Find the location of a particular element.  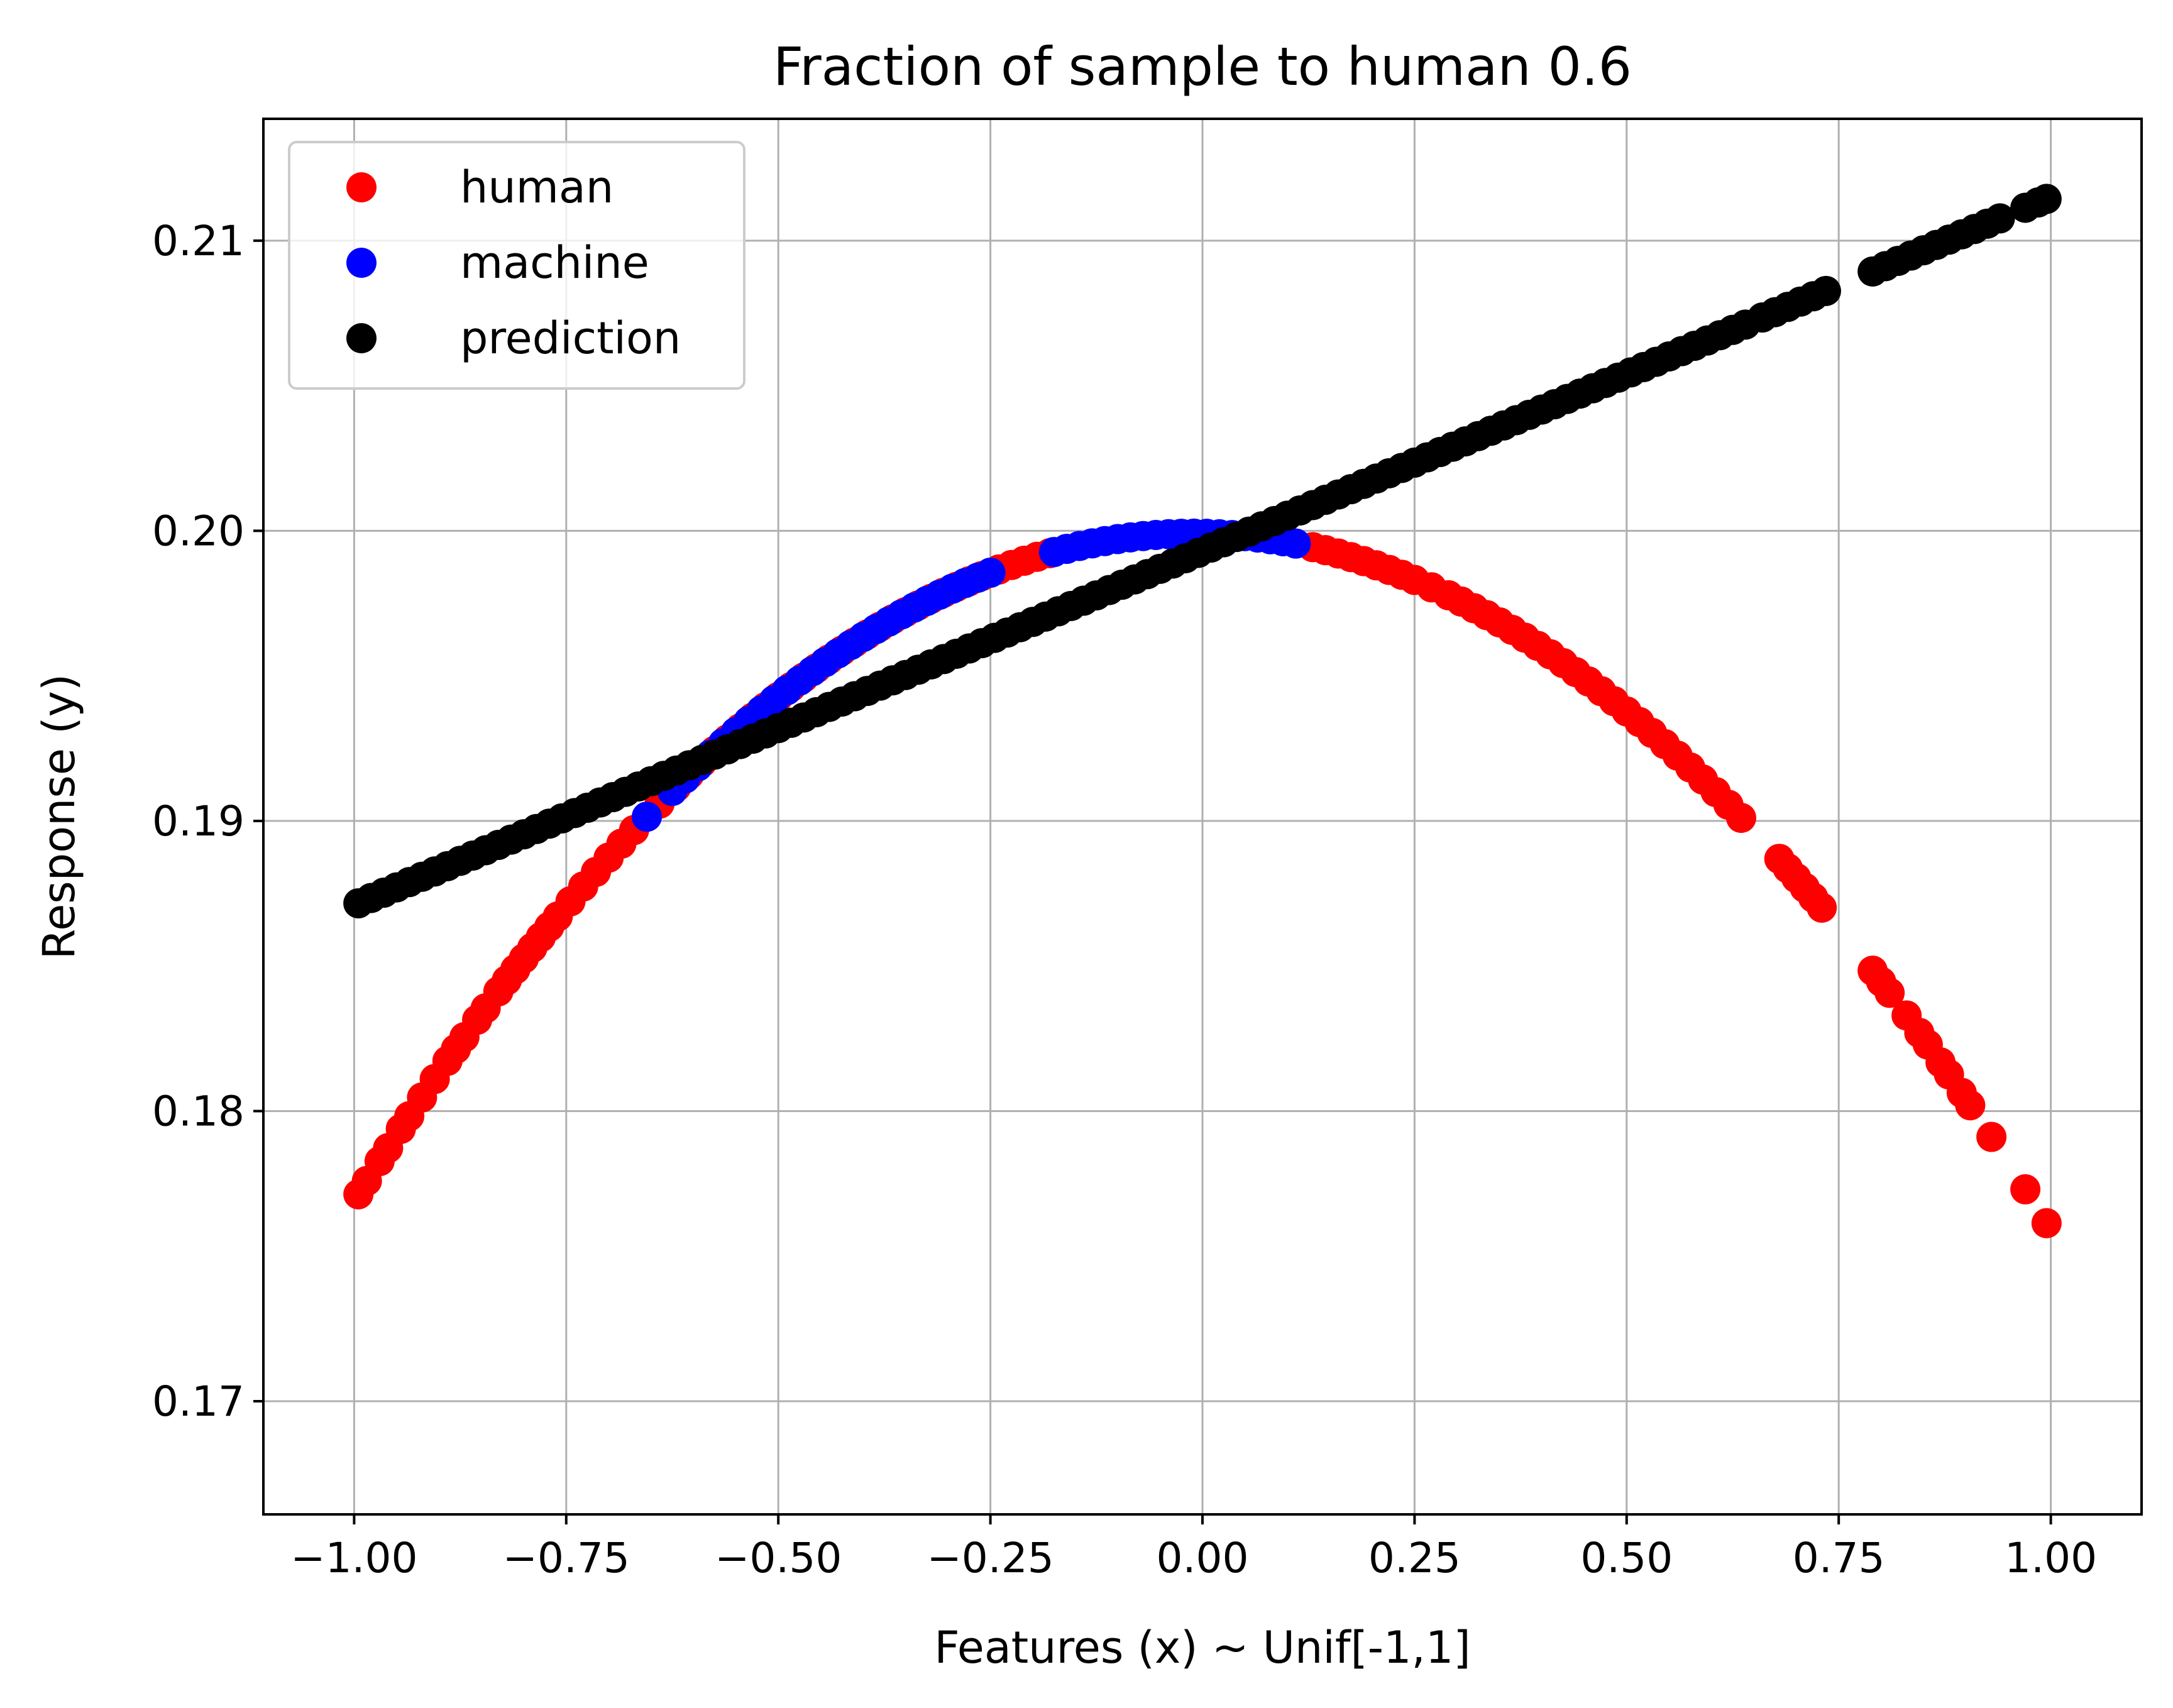

x-tick-label: −0.75 is located at coordinates (566, 1558).